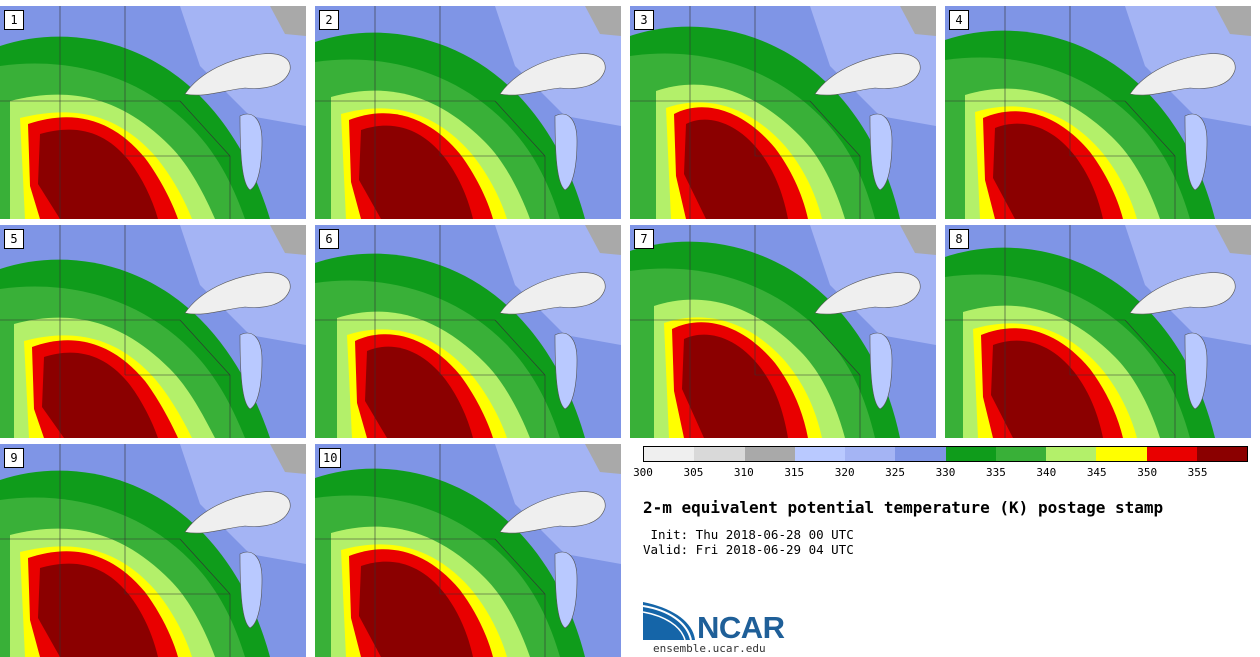  Describe the element at coordinates (14, 239) in the screenshot. I see `member-label: 5` at that location.